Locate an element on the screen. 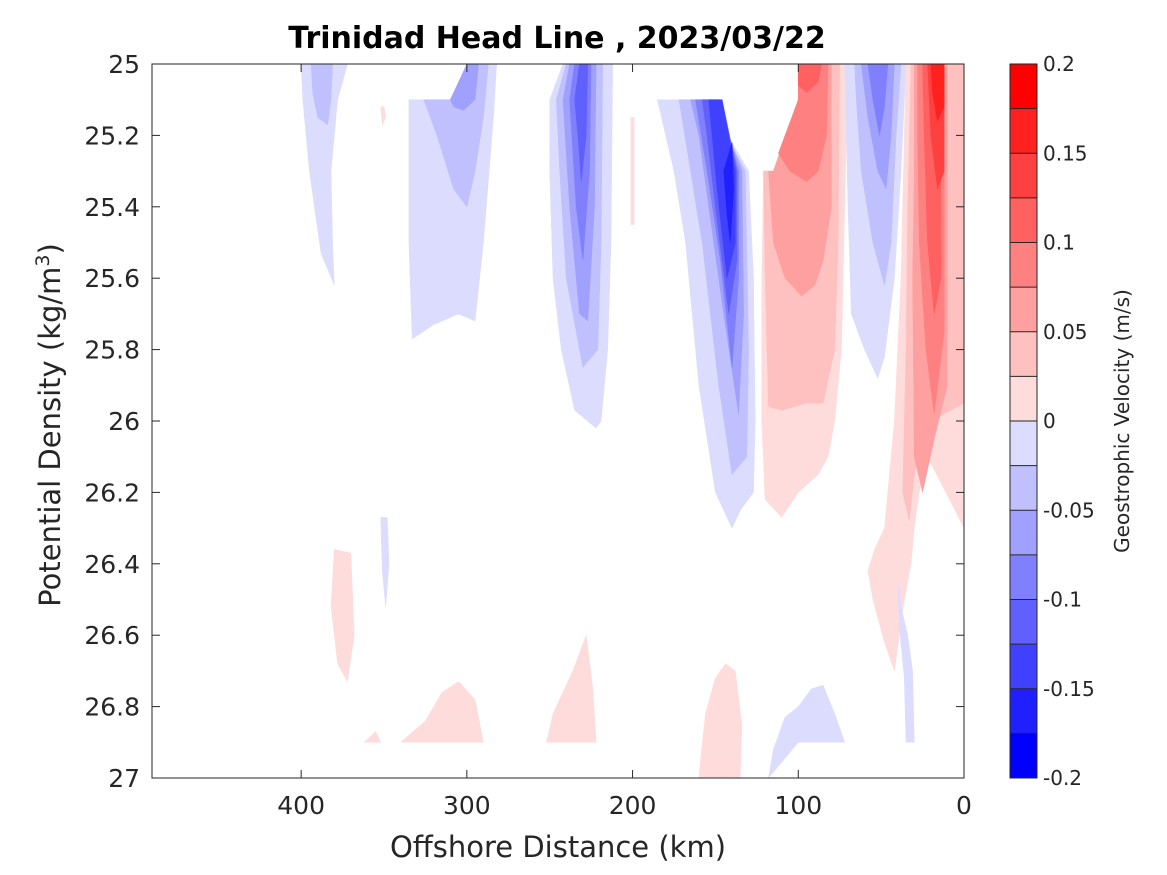 Image resolution: width=1167 pixels, height=875 pixels. x-tick-label: 100 is located at coordinates (798, 805).